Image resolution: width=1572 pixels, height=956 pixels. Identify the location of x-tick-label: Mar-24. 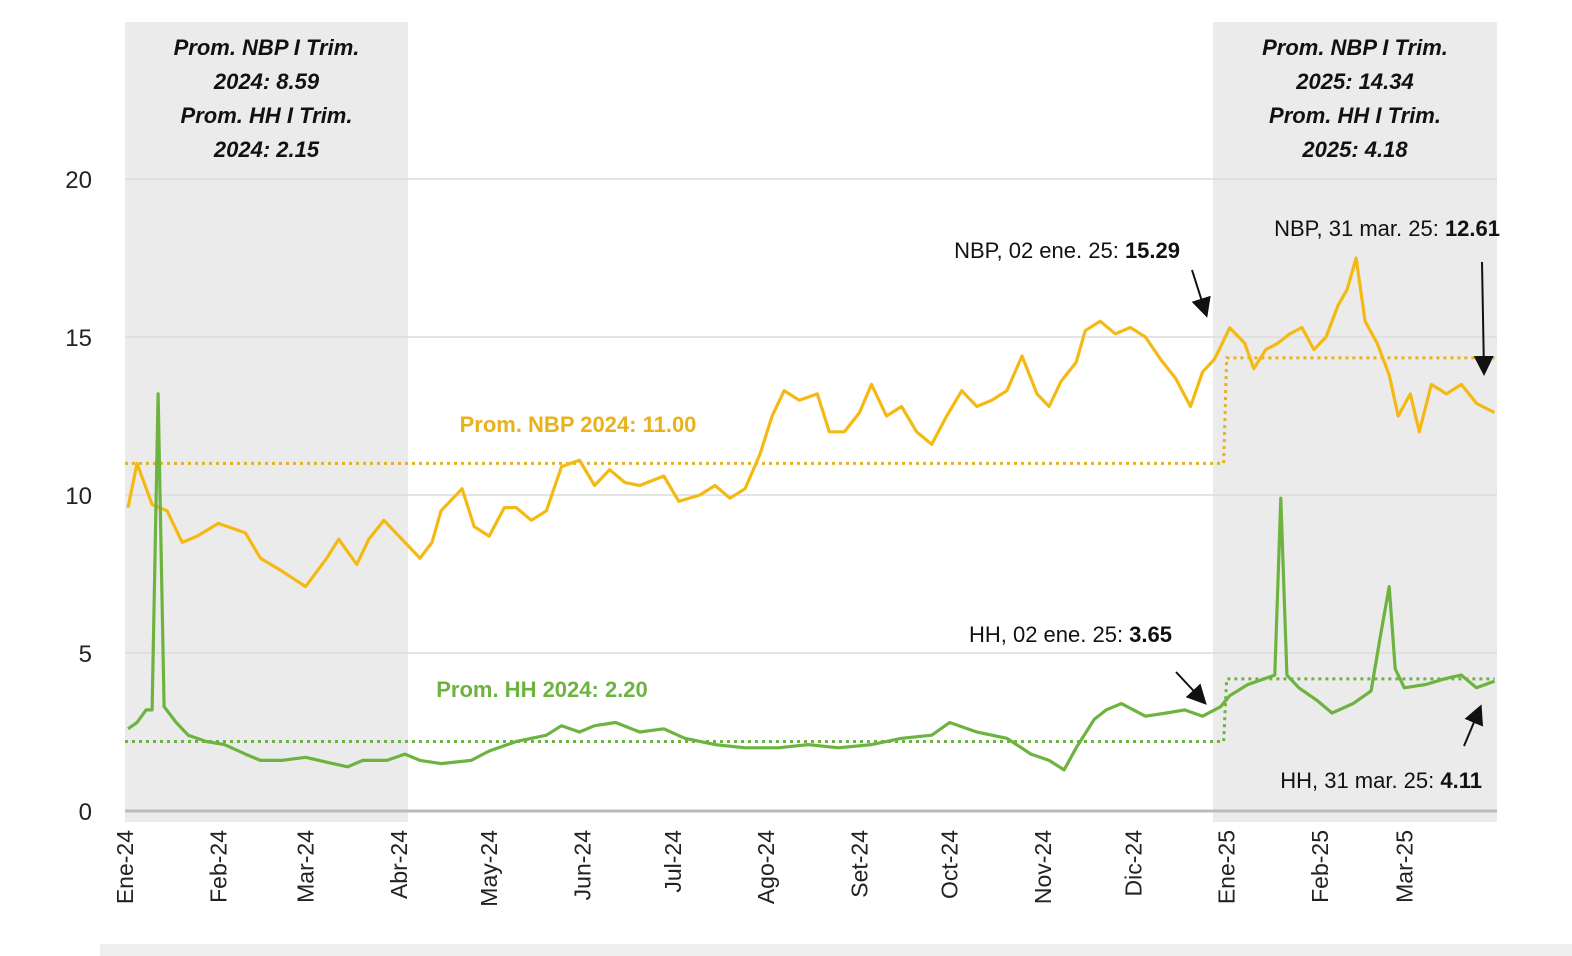
(306, 866).